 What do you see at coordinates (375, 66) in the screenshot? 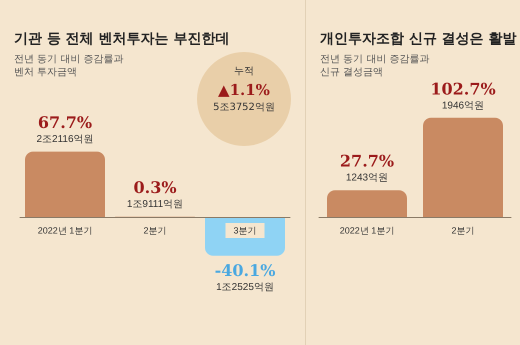
I see `chart-subtitle: 전년 동기 대비 증감률과 신규 결성금액` at bounding box center [375, 66].